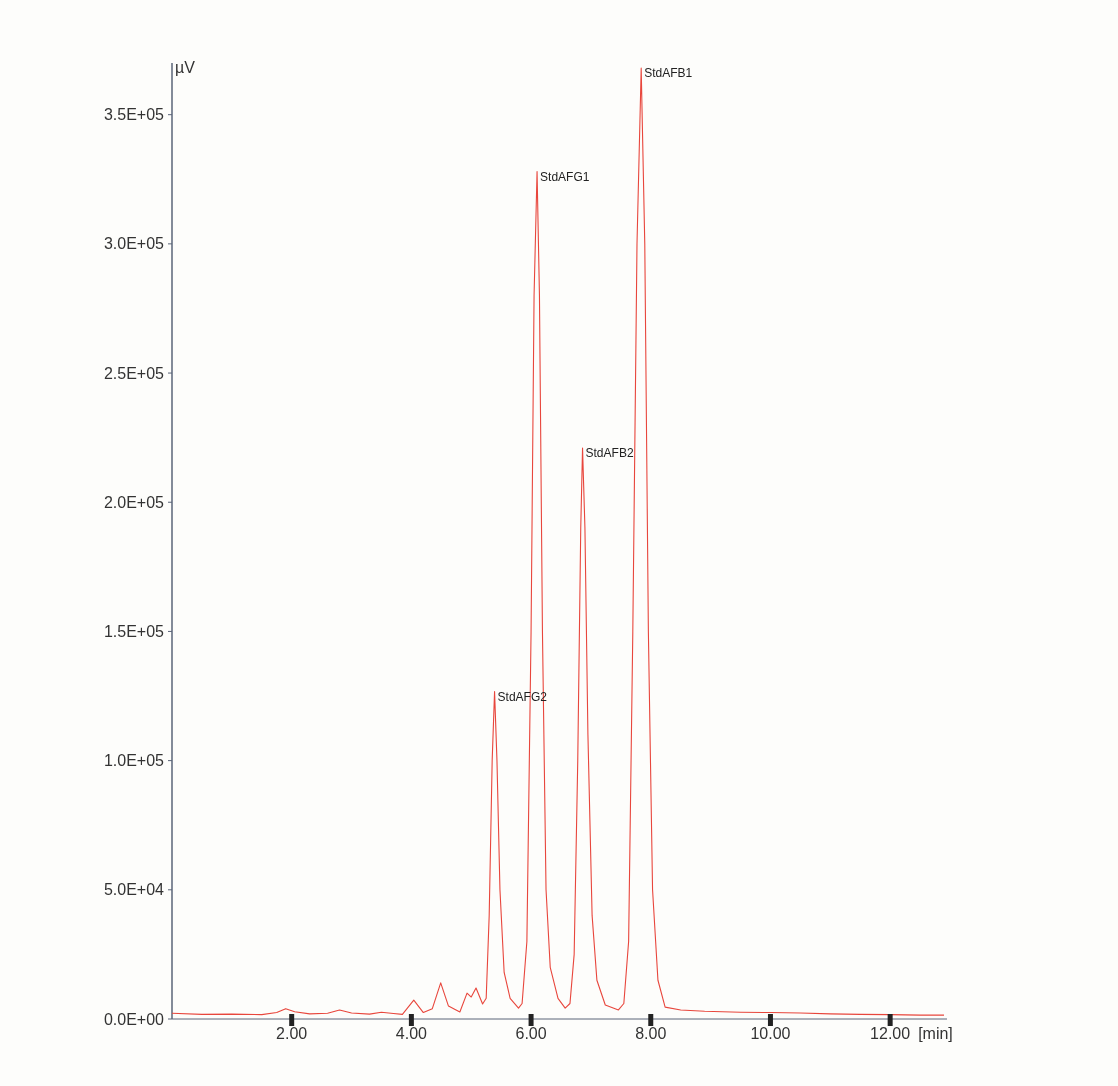 The width and height of the screenshot is (1118, 1086). Describe the element at coordinates (134, 244) in the screenshot. I see `y-tick-label: 3.0E+05` at that location.